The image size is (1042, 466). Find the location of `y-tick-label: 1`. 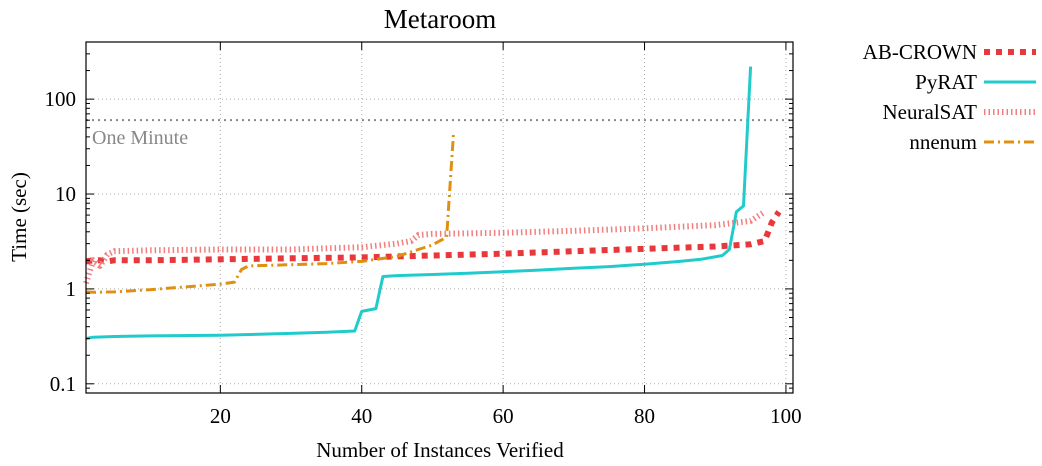

y-tick-label: 1 is located at coordinates (71, 289).